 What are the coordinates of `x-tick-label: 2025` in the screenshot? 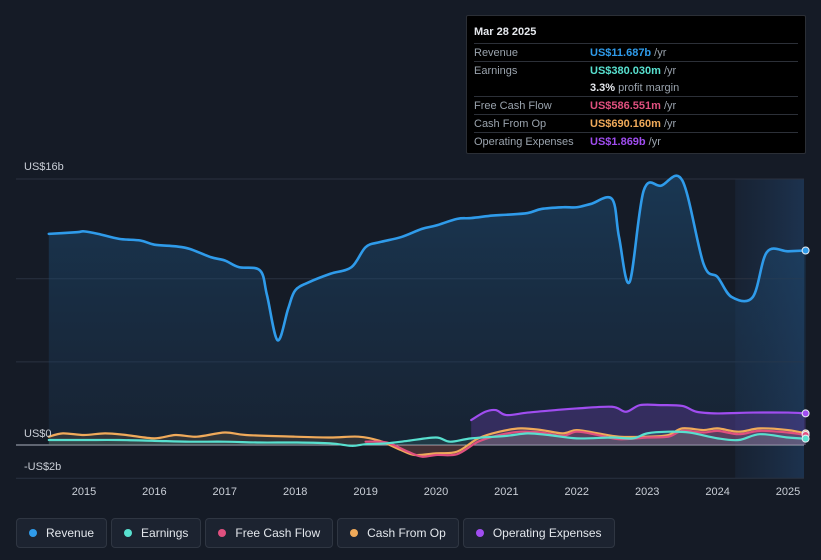 It's located at (788, 492).